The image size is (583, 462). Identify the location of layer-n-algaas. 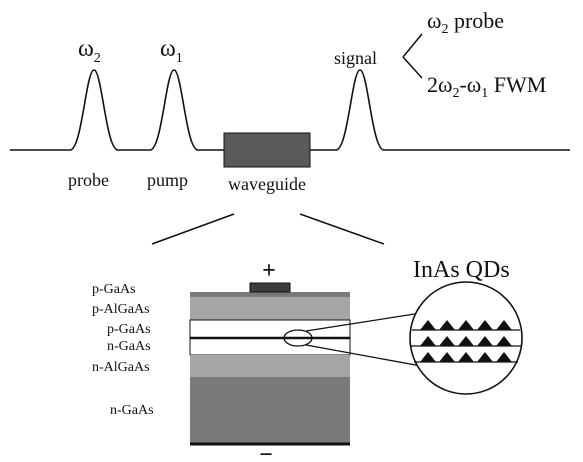
(270, 366).